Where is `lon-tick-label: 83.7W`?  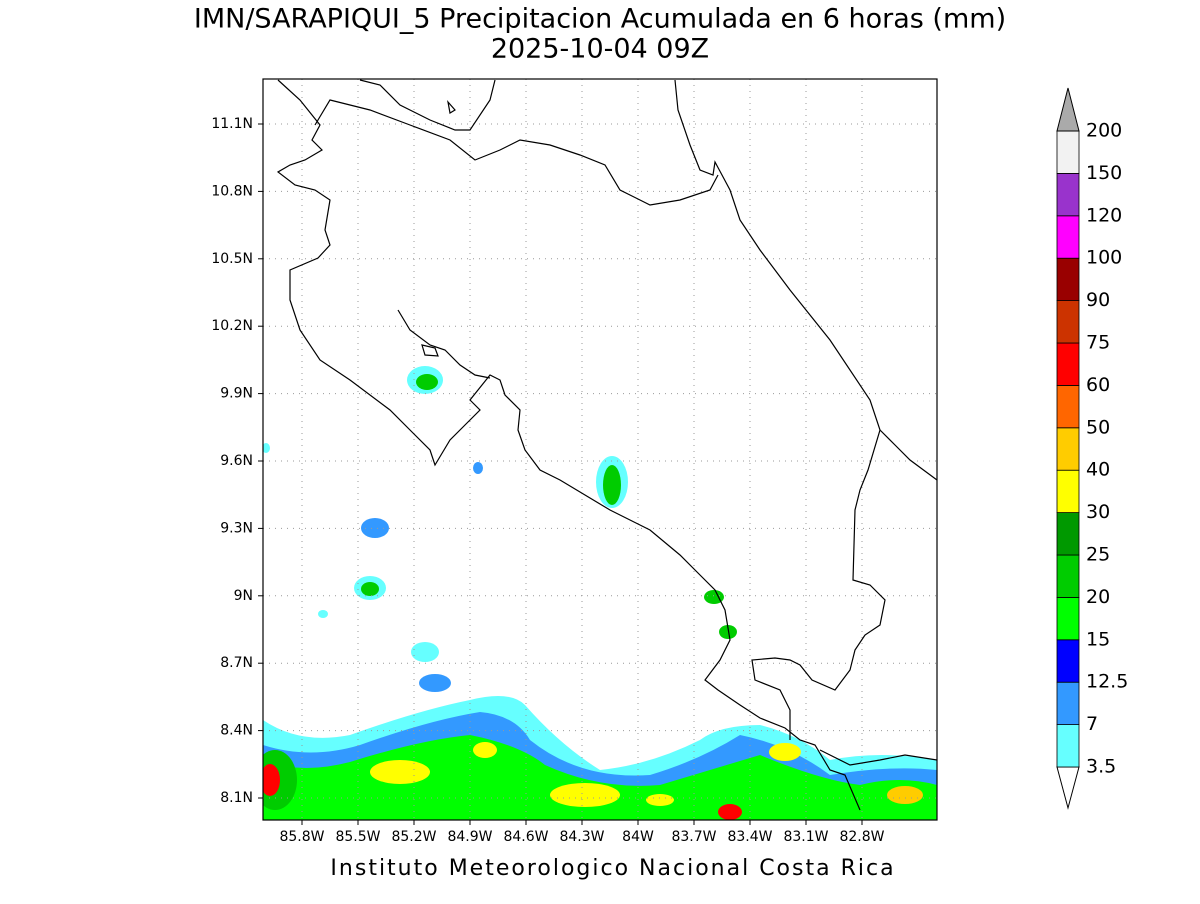
lon-tick-label: 83.7W is located at coordinates (693, 837).